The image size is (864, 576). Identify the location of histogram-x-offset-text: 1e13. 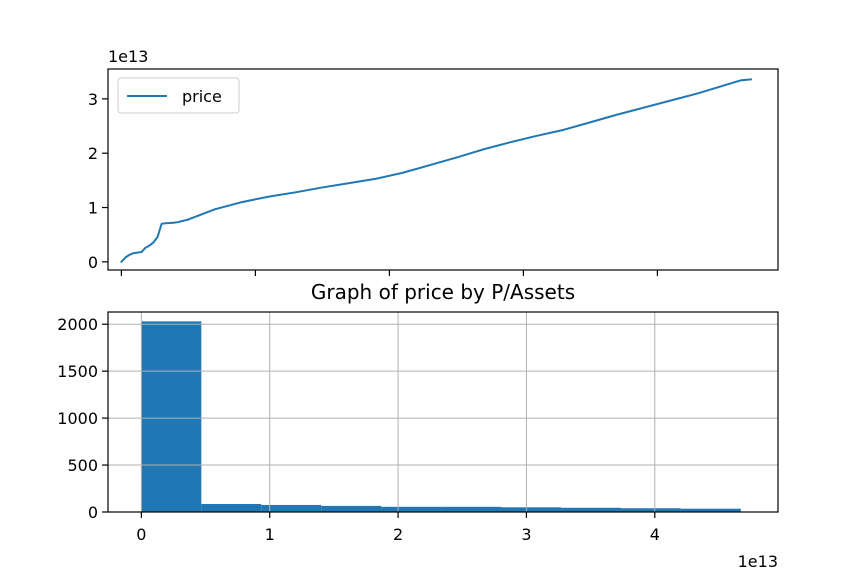
(758, 561).